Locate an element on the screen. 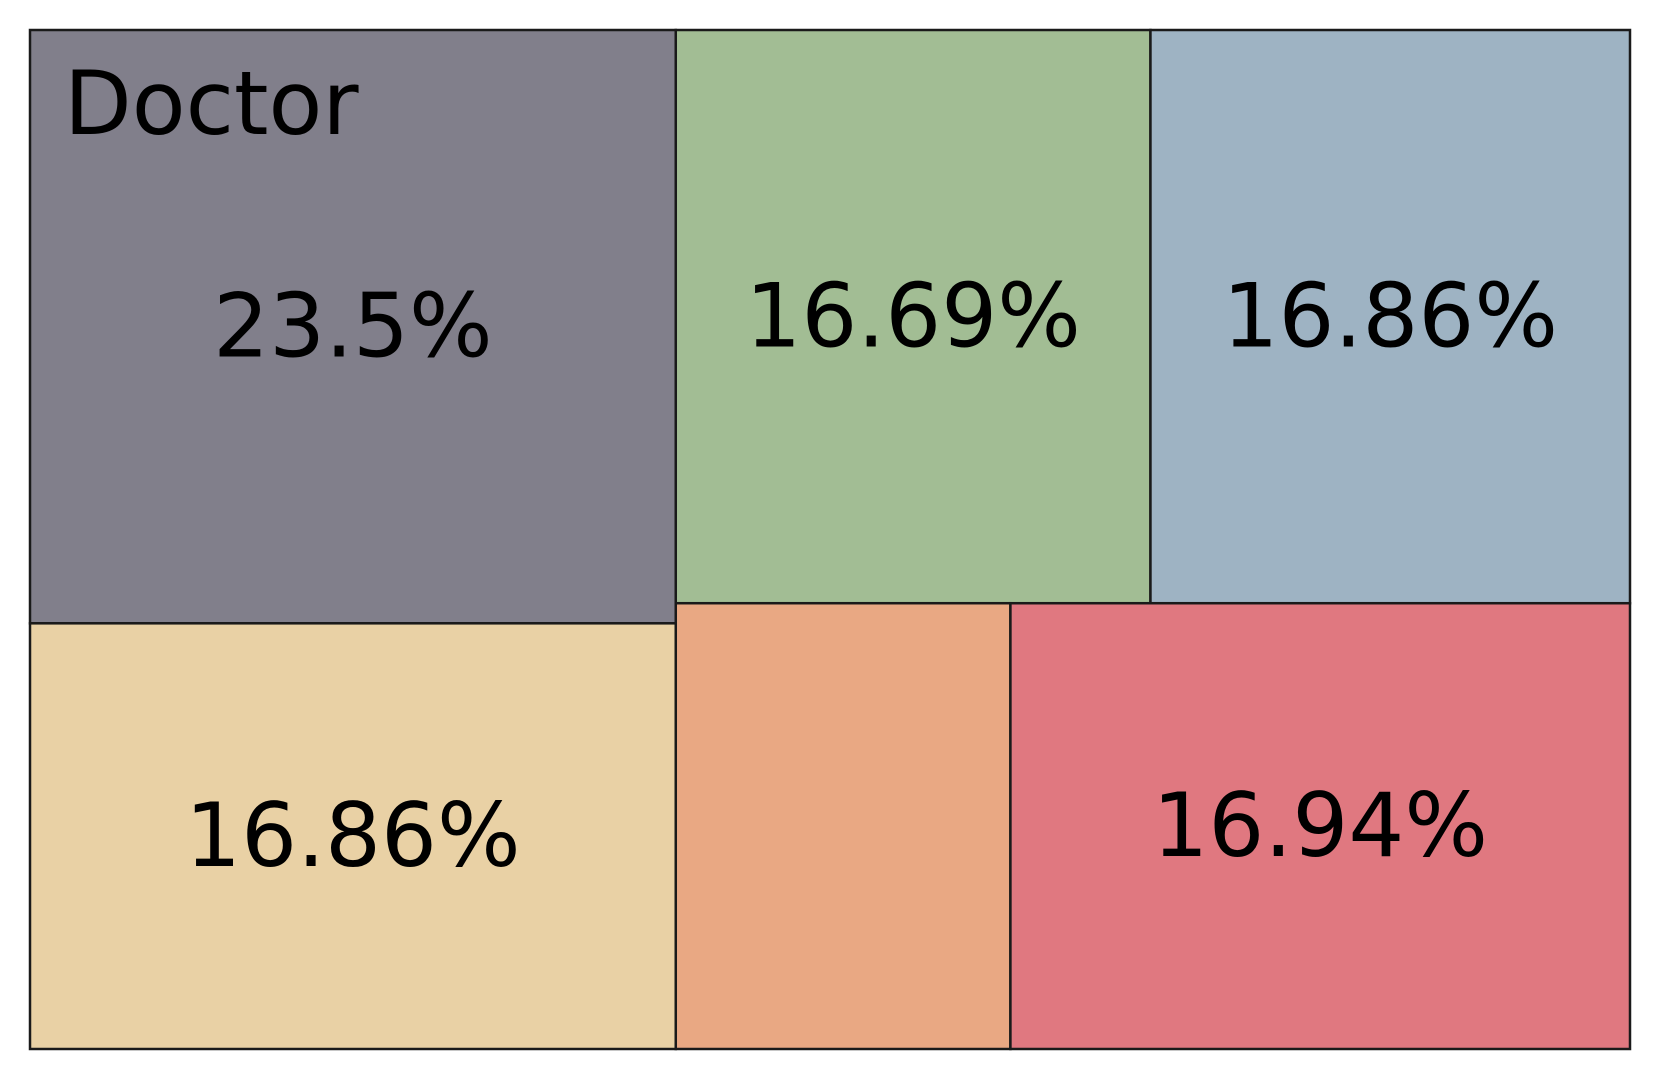 This screenshot has width=1660, height=1080. treemap-cell is located at coordinates (843, 826).